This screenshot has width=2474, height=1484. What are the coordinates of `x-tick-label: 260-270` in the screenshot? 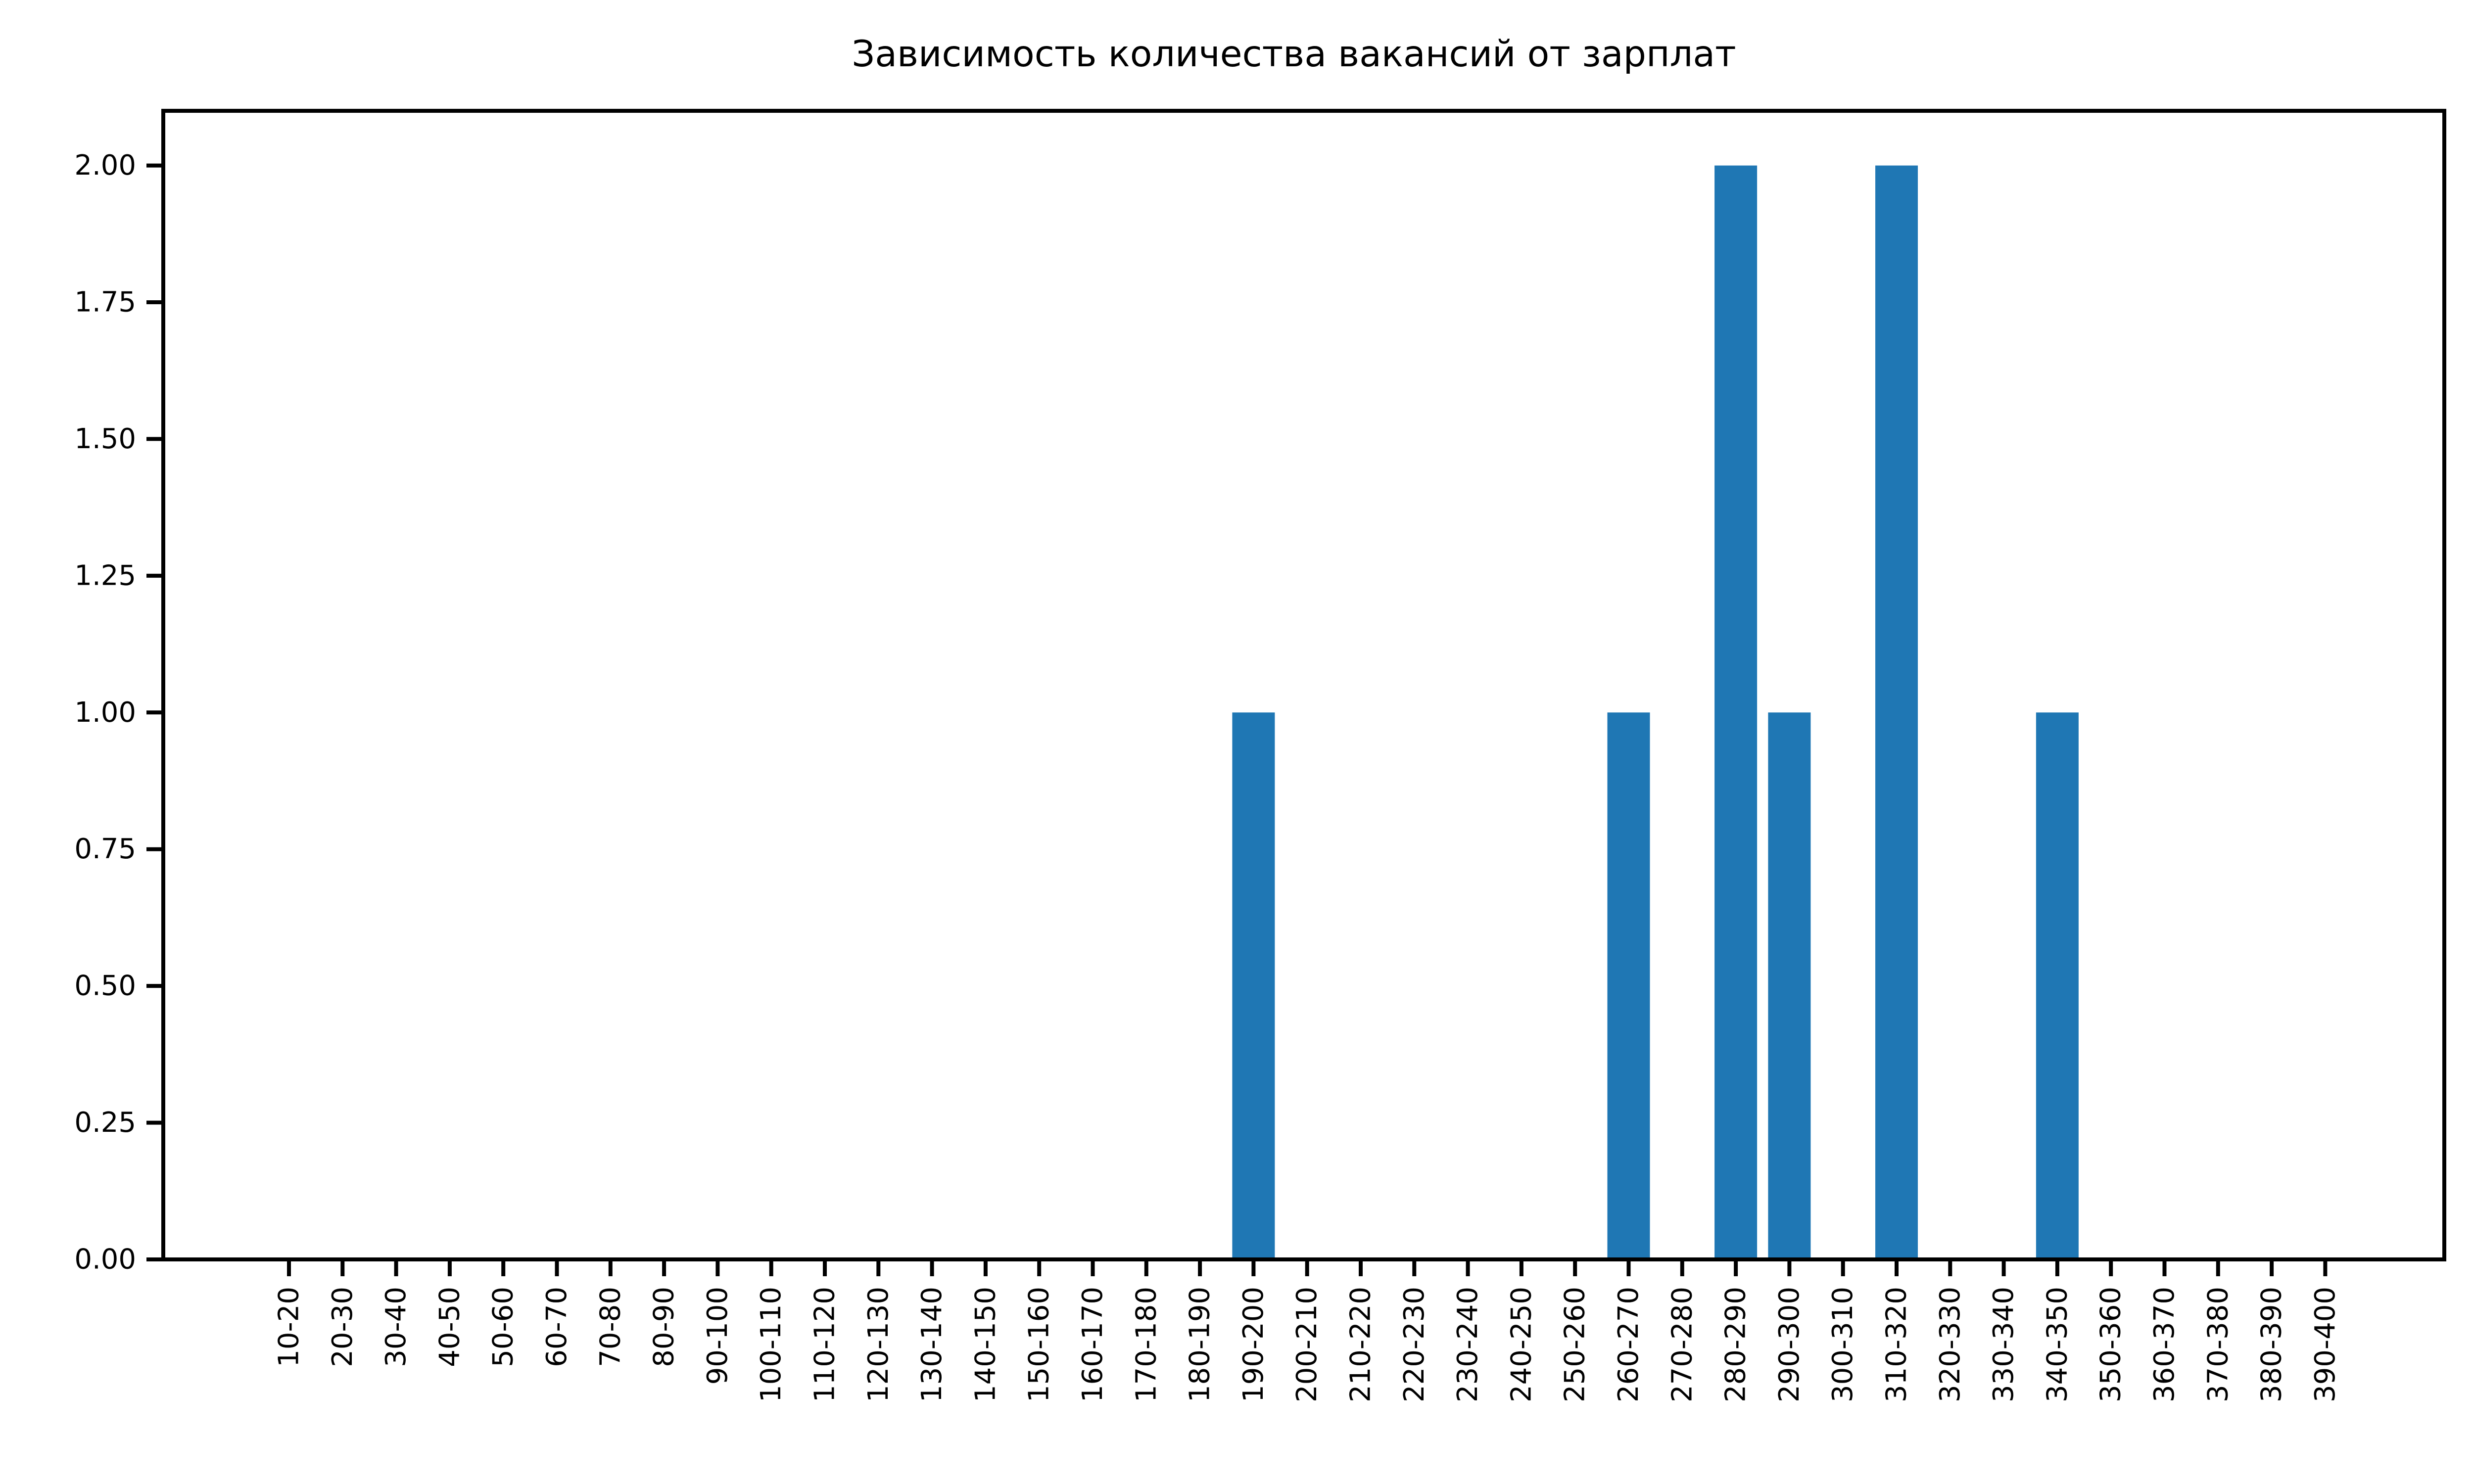 It's located at (1629, 1344).